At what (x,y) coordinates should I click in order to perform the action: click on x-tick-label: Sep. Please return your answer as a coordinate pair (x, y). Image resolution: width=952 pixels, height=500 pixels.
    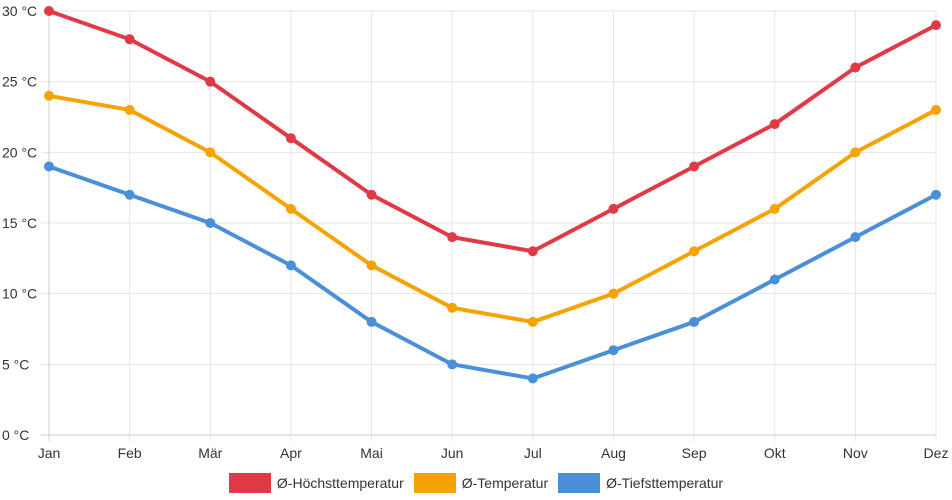
    Looking at the image, I should click on (694, 453).